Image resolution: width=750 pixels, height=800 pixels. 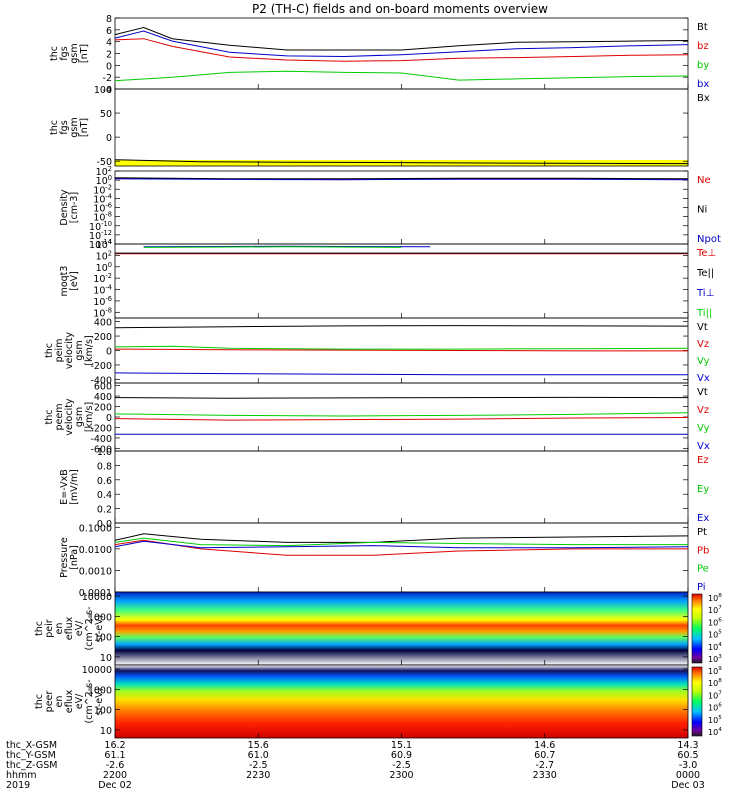 I want to click on date-start: Dec 02, so click(x=115, y=785).